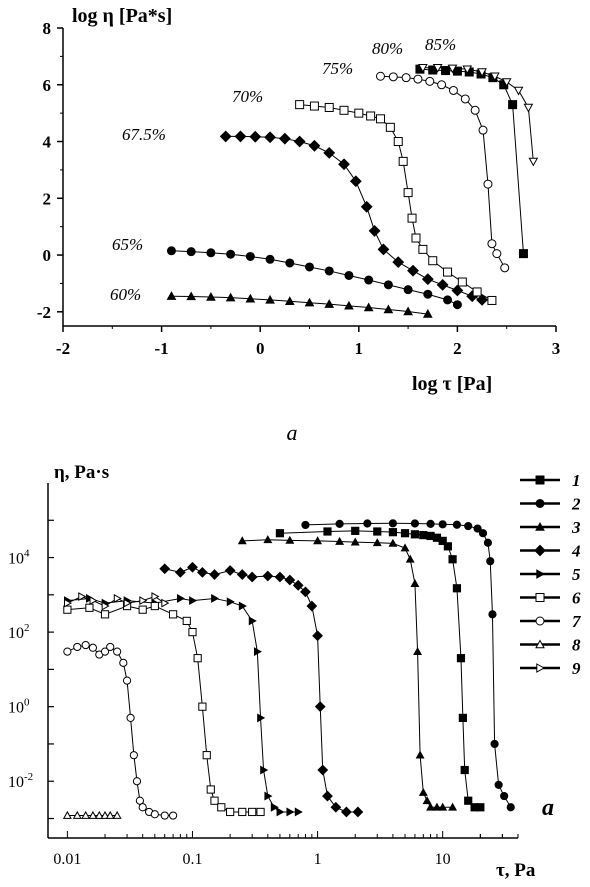 Image resolution: width=590 pixels, height=887 pixels. I want to click on bottom-x-label-text: τ, Pa, so click(516, 870).